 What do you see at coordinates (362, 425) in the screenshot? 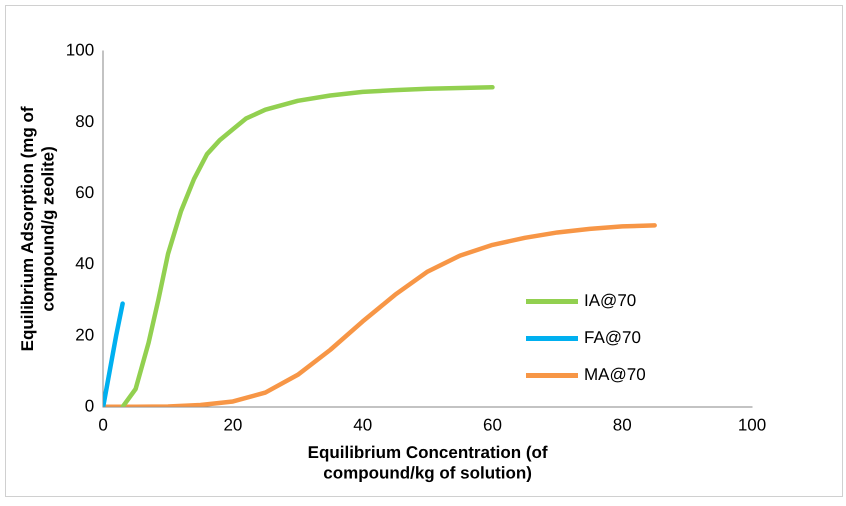
I see `x-tick-label: 40` at bounding box center [362, 425].